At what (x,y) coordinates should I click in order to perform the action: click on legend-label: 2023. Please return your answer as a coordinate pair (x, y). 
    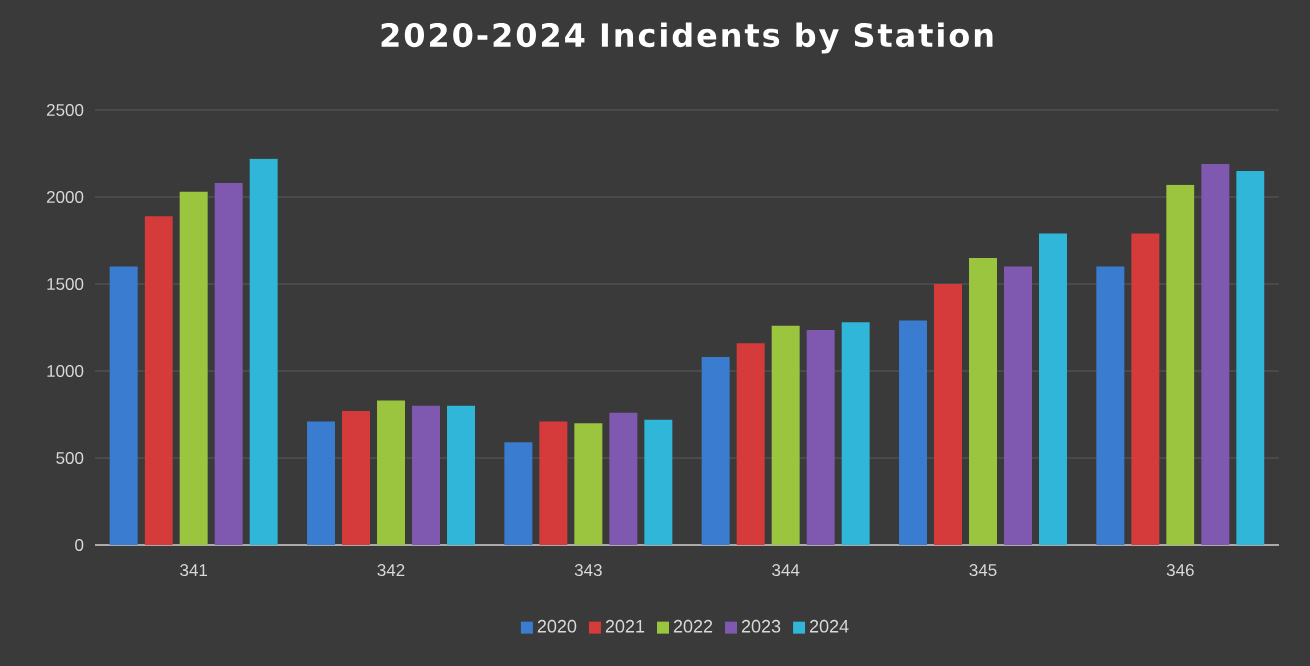
    Looking at the image, I should click on (761, 626).